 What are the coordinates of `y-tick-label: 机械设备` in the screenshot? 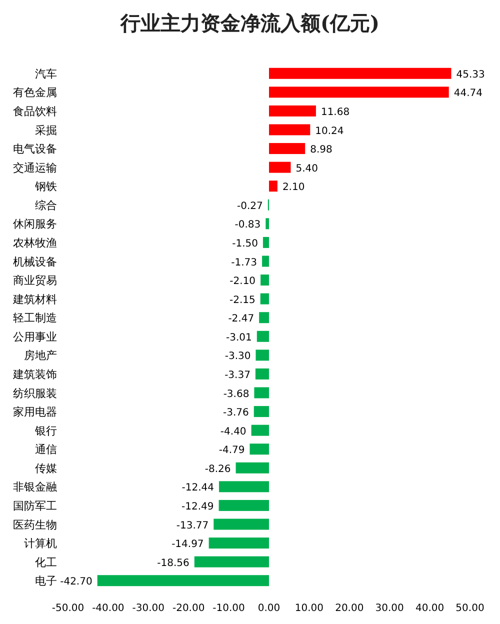 It's located at (35, 261).